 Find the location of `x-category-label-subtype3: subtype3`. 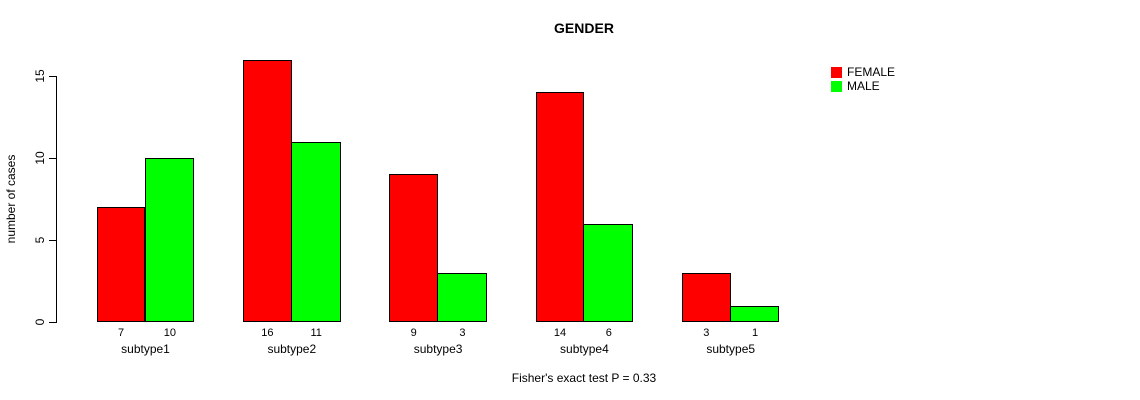

x-category-label-subtype3: subtype3 is located at coordinates (438, 349).